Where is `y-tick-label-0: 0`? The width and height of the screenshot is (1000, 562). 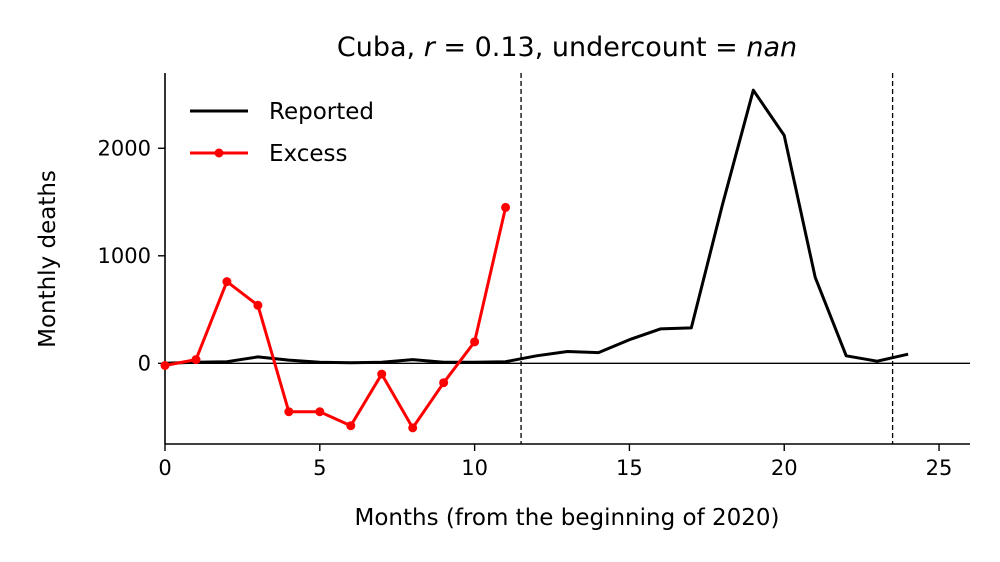
y-tick-label-0: 0 is located at coordinates (144, 363).